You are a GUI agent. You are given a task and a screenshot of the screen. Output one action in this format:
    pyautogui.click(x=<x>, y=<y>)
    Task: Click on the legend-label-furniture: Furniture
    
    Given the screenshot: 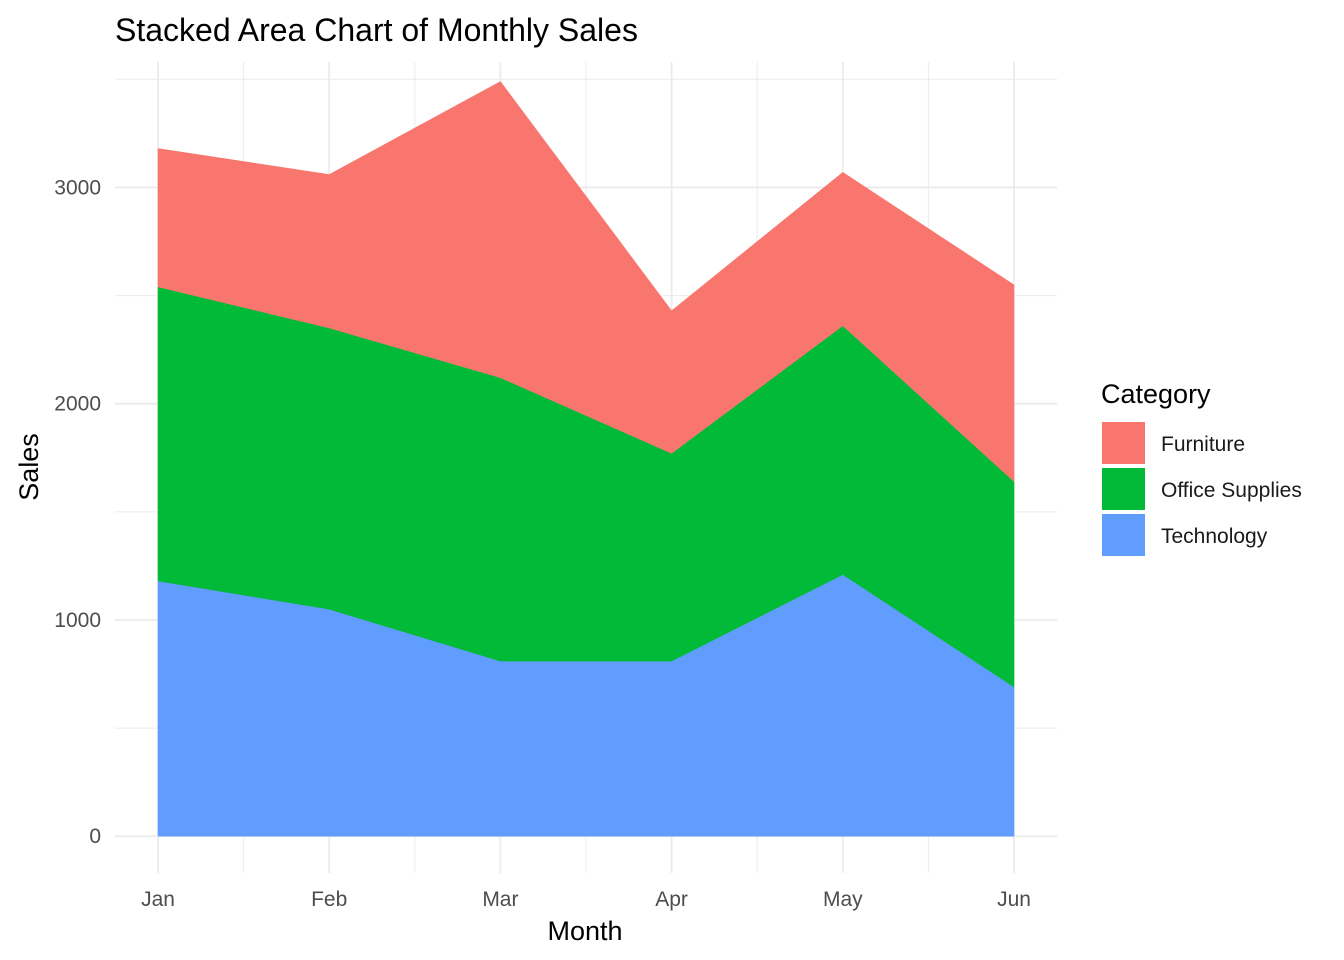 What is the action you would take?
    pyautogui.click(x=1203, y=444)
    